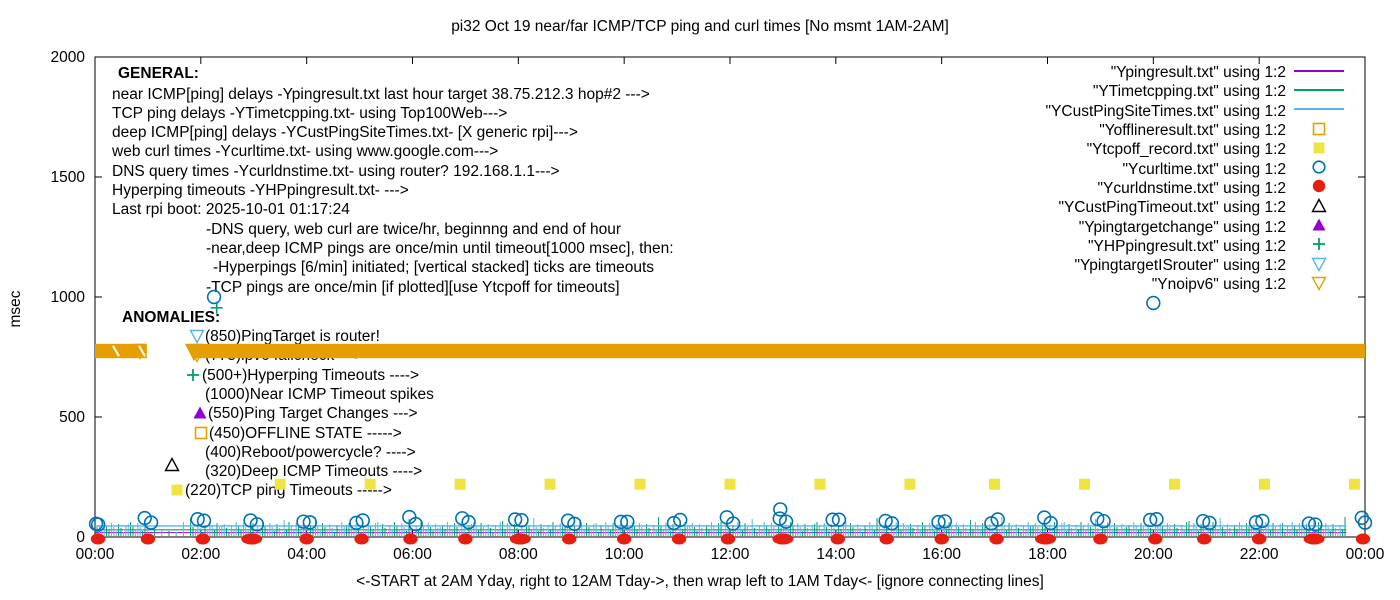 This screenshot has width=1400, height=600. I want to click on legend-item: "YHPpingresult.txt" using 1:2, so click(1185, 246).